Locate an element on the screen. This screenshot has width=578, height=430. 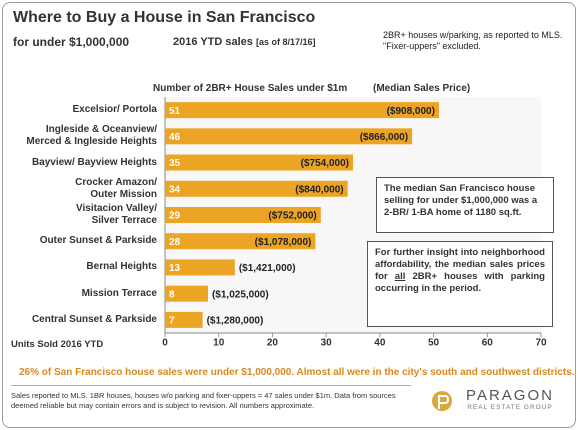
value-label: 51 is located at coordinates (175, 111).